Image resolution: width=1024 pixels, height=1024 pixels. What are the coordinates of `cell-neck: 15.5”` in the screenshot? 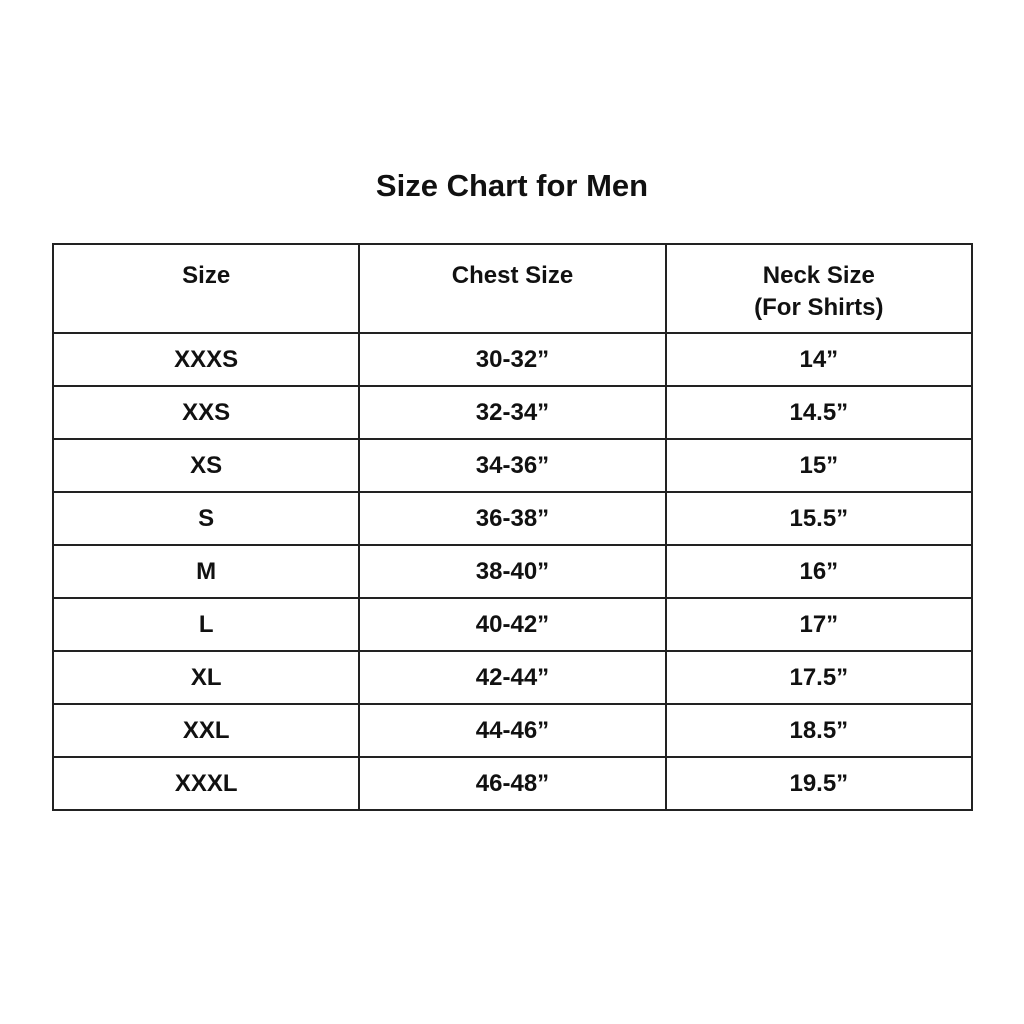 It's located at (819, 518).